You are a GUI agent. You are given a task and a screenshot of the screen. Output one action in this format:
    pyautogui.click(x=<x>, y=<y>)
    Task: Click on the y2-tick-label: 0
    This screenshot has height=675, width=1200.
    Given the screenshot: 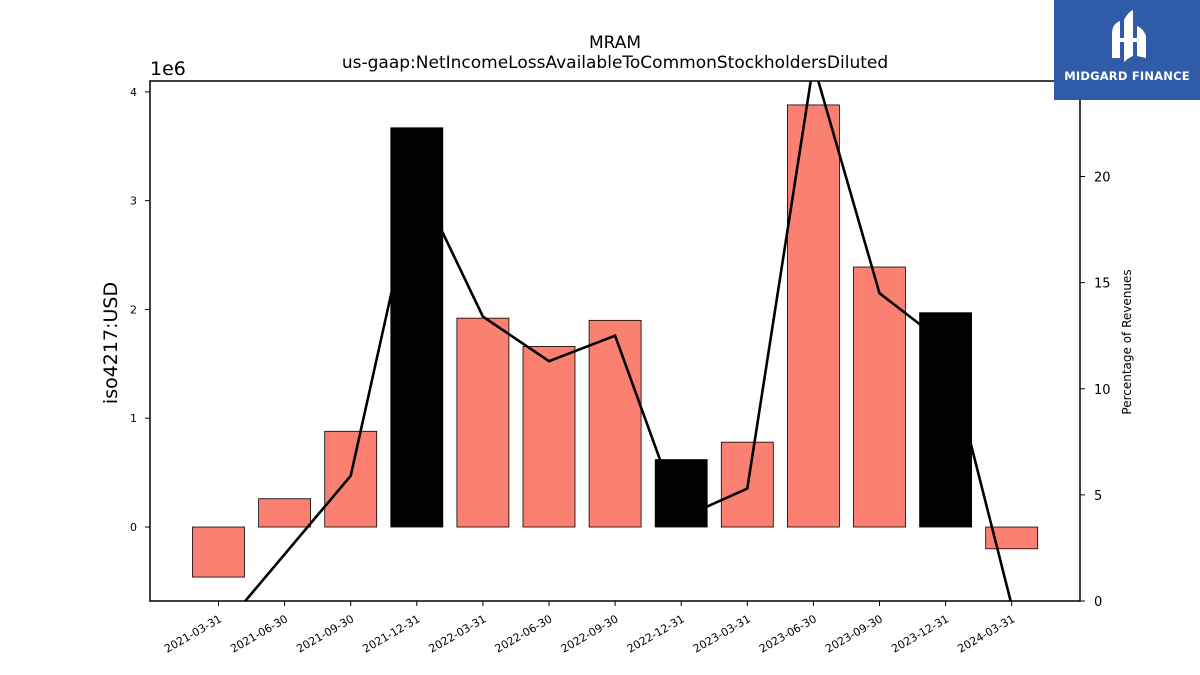 What is the action you would take?
    pyautogui.click(x=1098, y=602)
    